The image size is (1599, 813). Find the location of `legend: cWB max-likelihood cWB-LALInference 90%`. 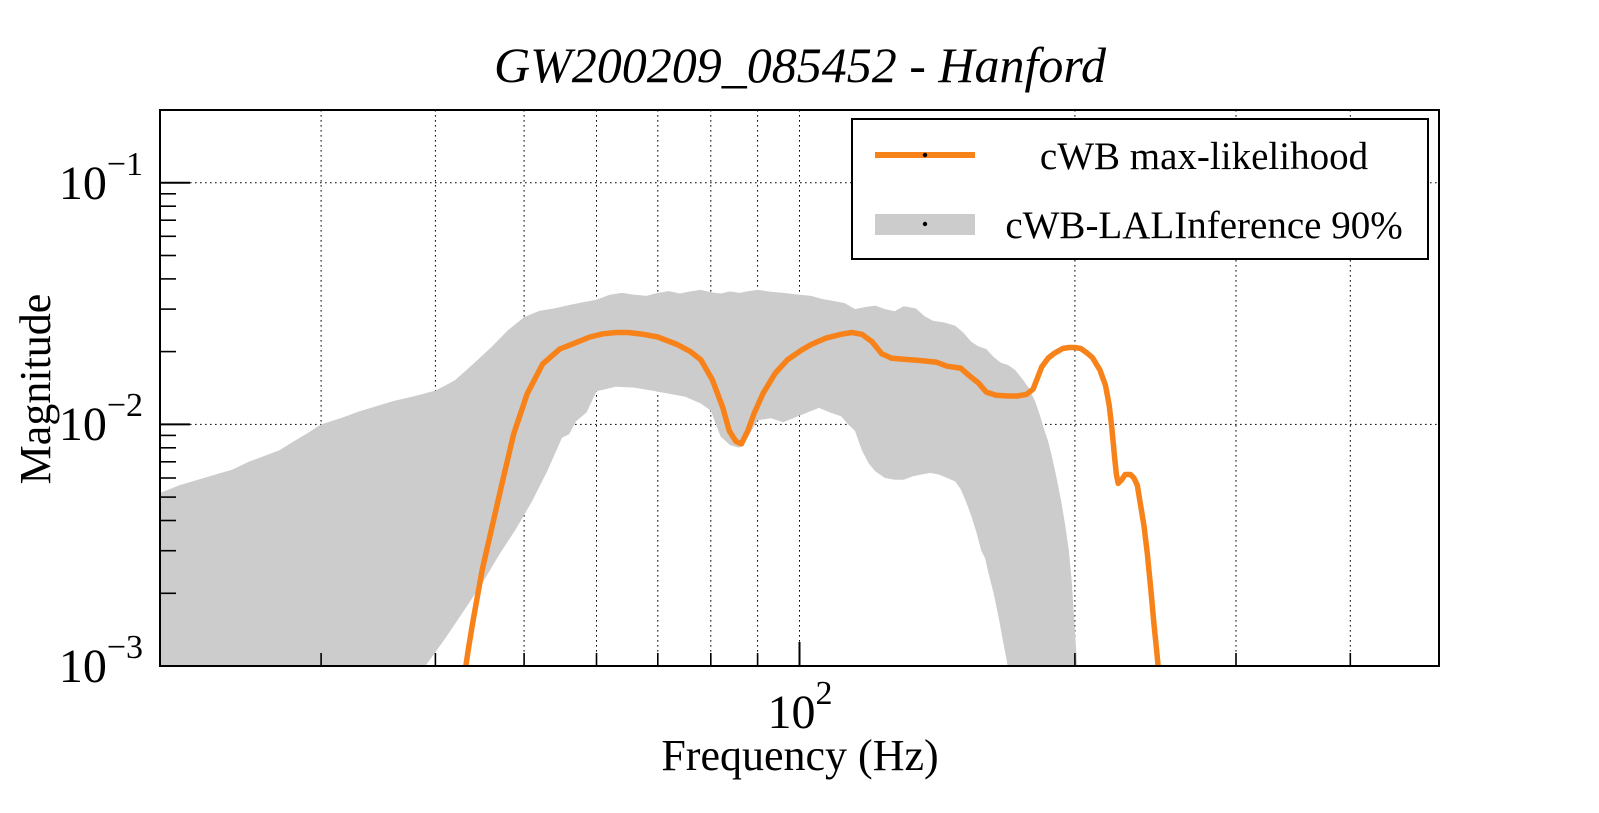

legend: cWB max-likelihood cWB-LALInference 90% is located at coordinates (1140, 189).